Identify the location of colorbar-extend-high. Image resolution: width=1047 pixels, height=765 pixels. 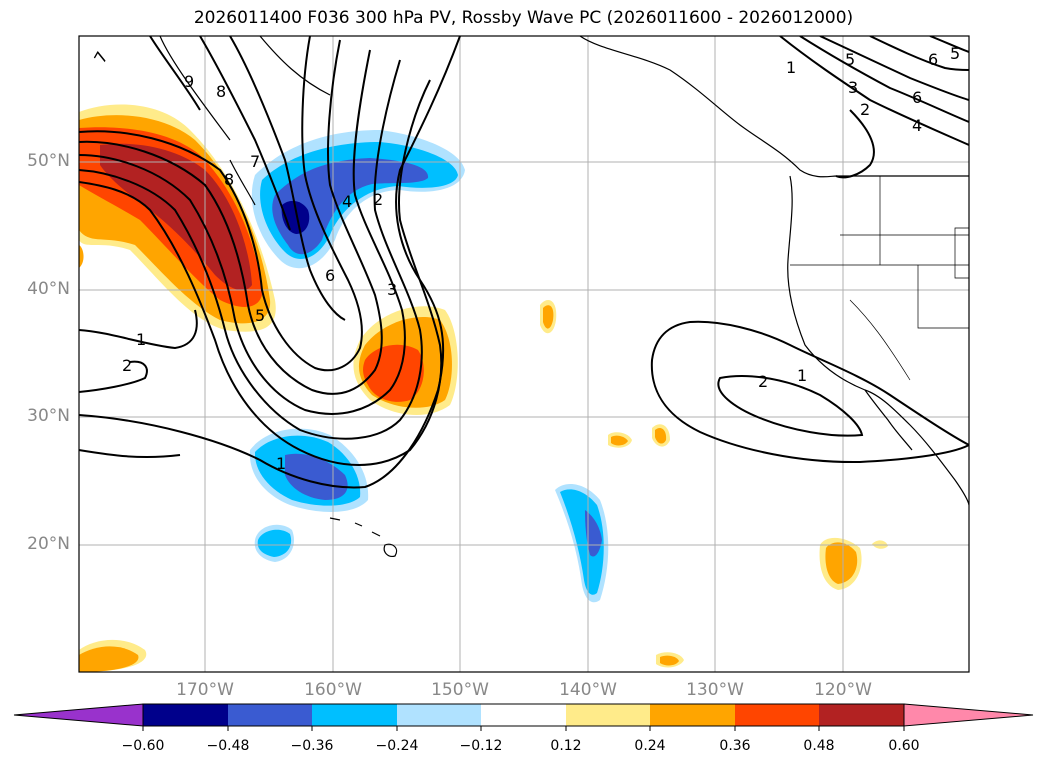
(968, 715).